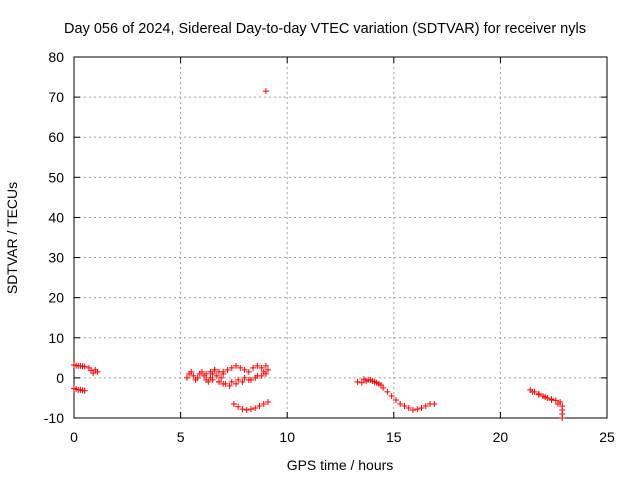 Image resolution: width=640 pixels, height=480 pixels. Describe the element at coordinates (54, 418) in the screenshot. I see `y-tick-label: -10` at that location.